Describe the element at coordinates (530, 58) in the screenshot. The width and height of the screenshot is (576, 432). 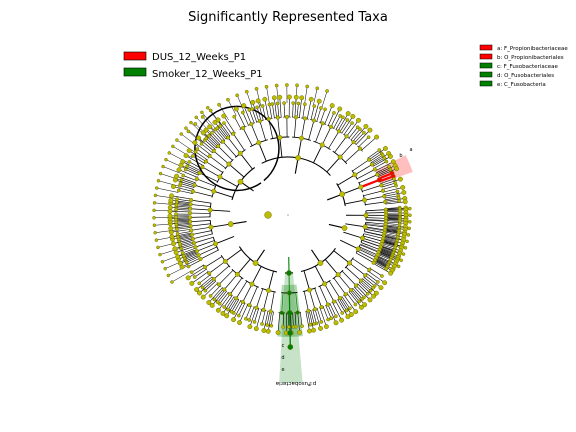
I see `clade-legend-label-b: b: O_Propionibacteriales` at that location.